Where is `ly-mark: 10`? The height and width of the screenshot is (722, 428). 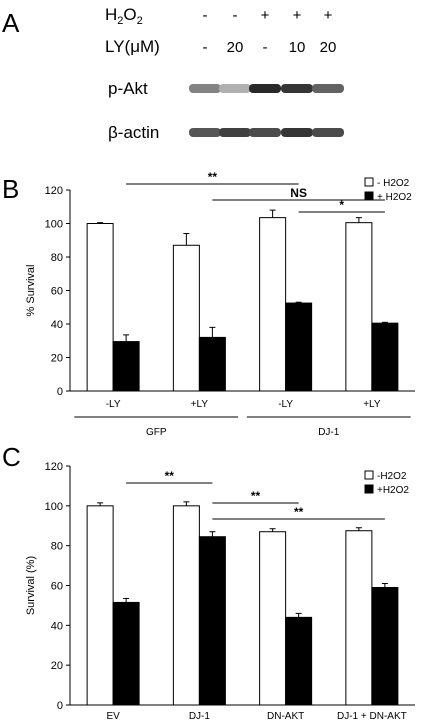 ly-mark: 10 is located at coordinates (297, 47).